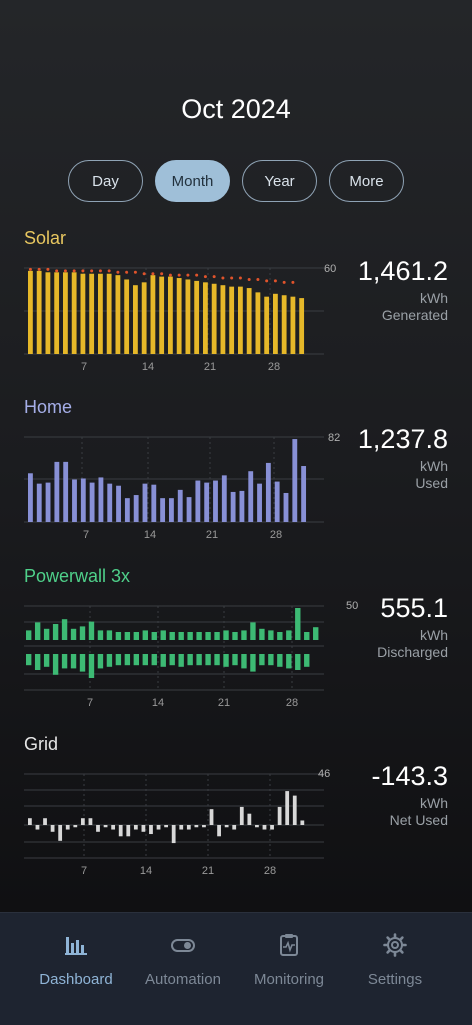  What do you see at coordinates (183, 969) in the screenshot?
I see `nav-automation: Automation` at bounding box center [183, 969].